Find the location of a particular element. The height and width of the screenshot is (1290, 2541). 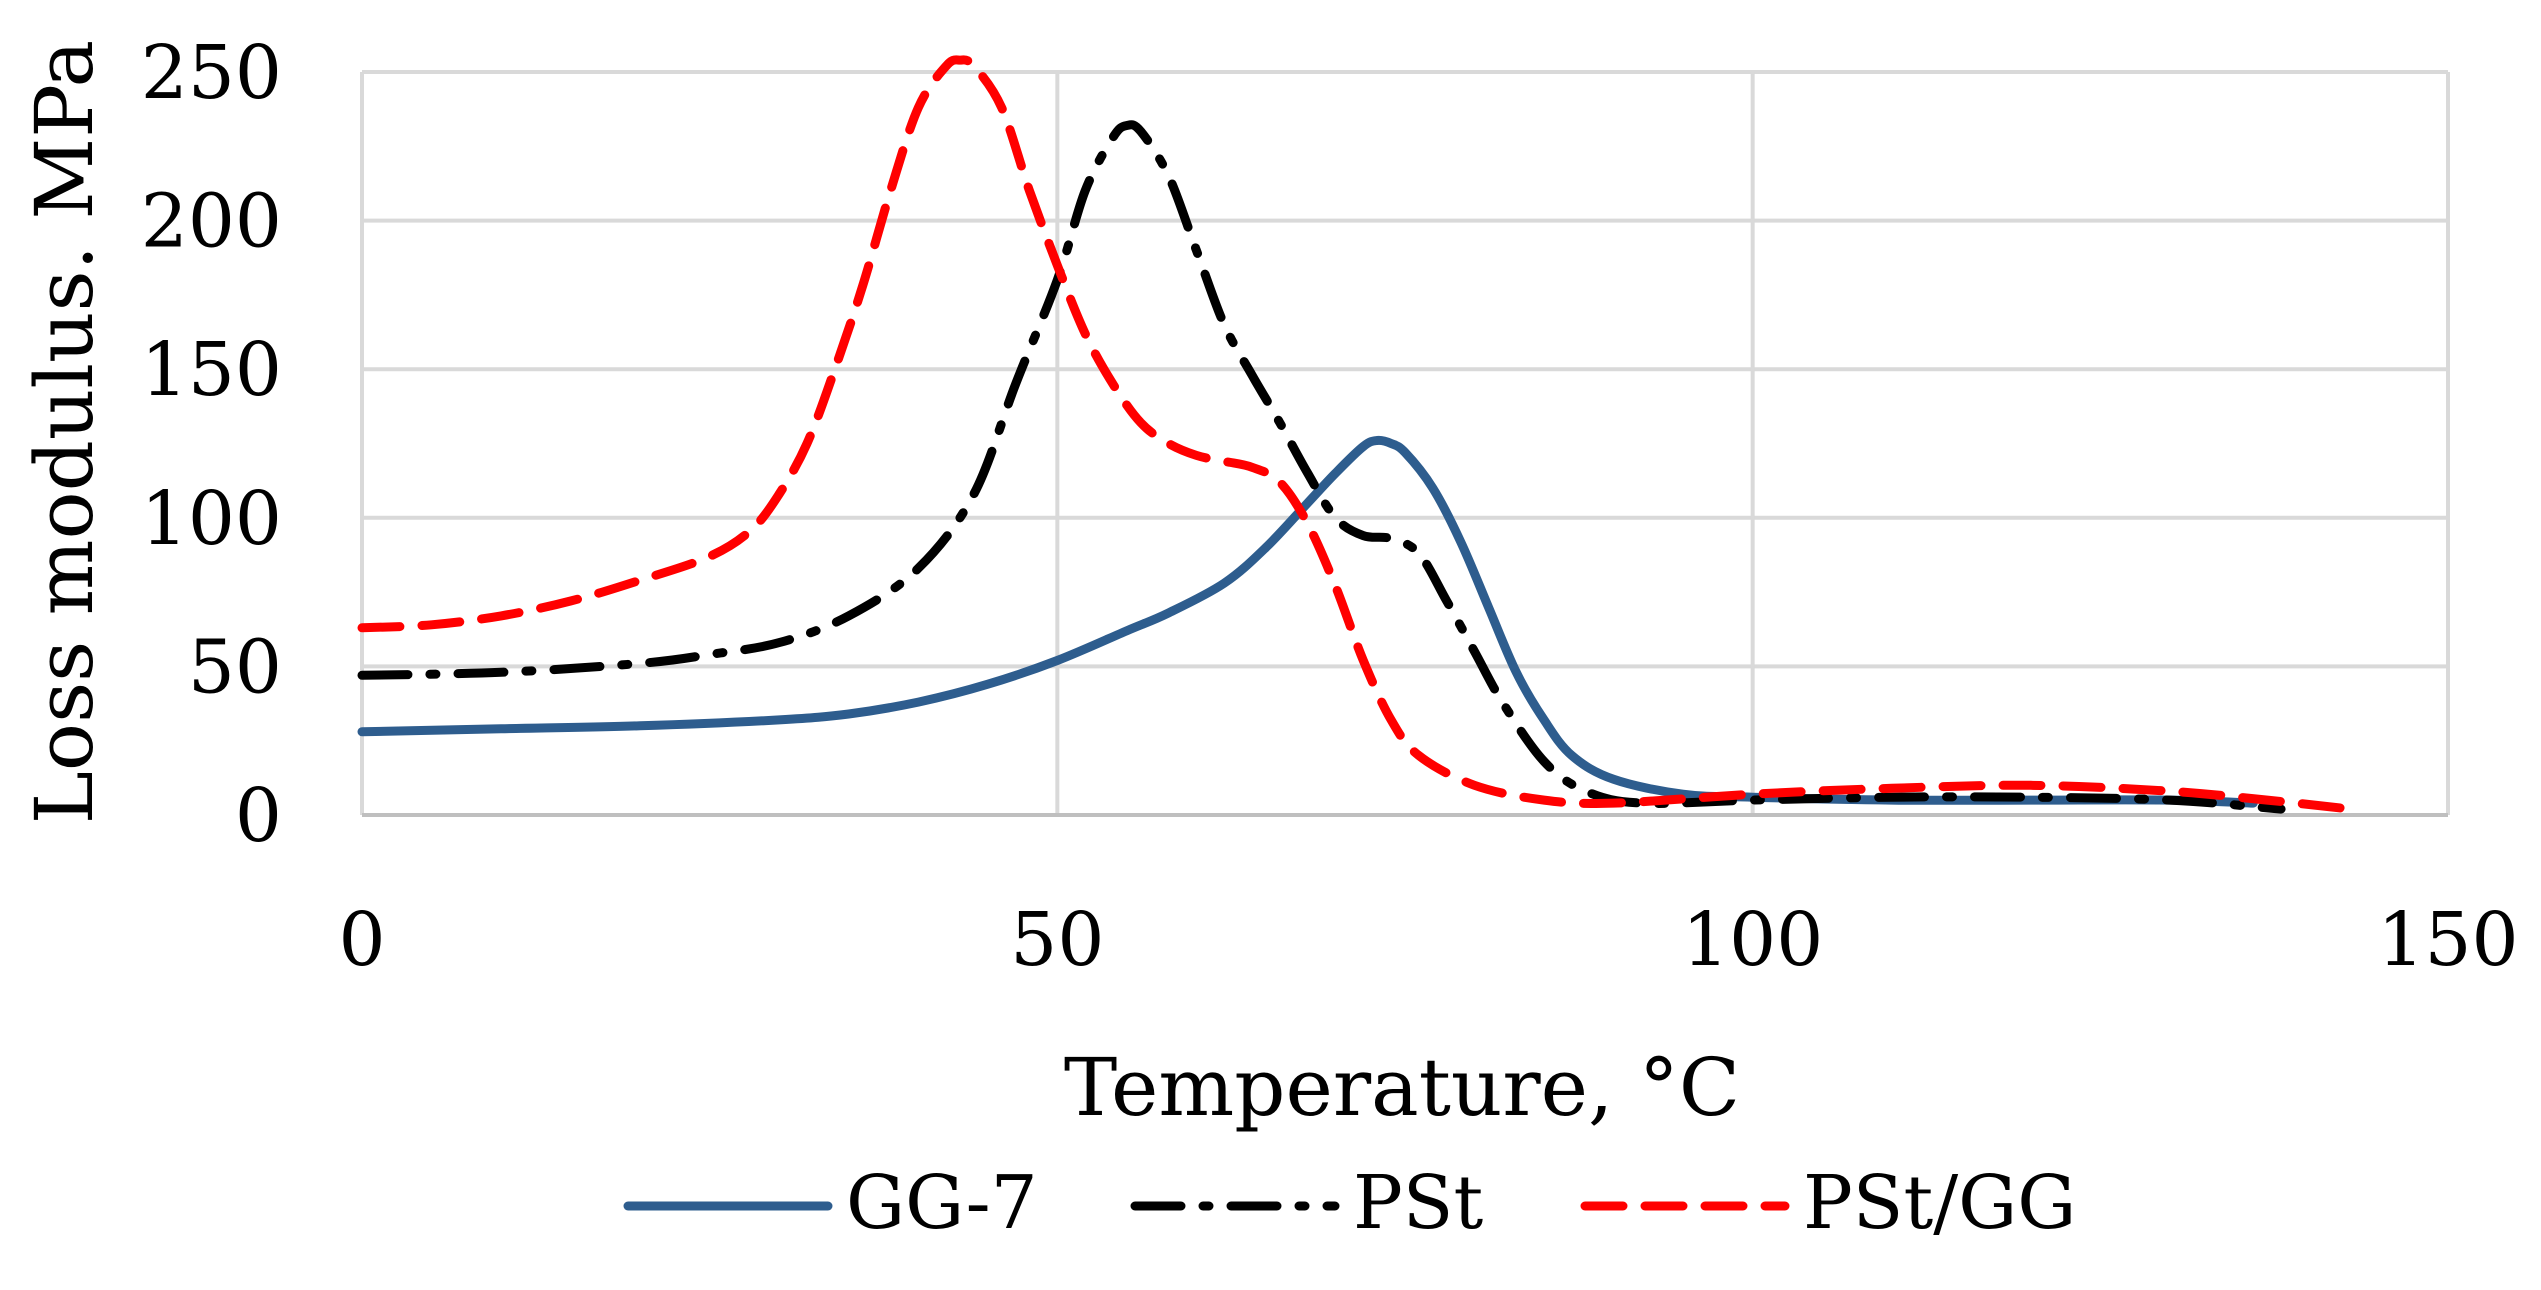

y-tick-label-0: 0 is located at coordinates (258, 816).